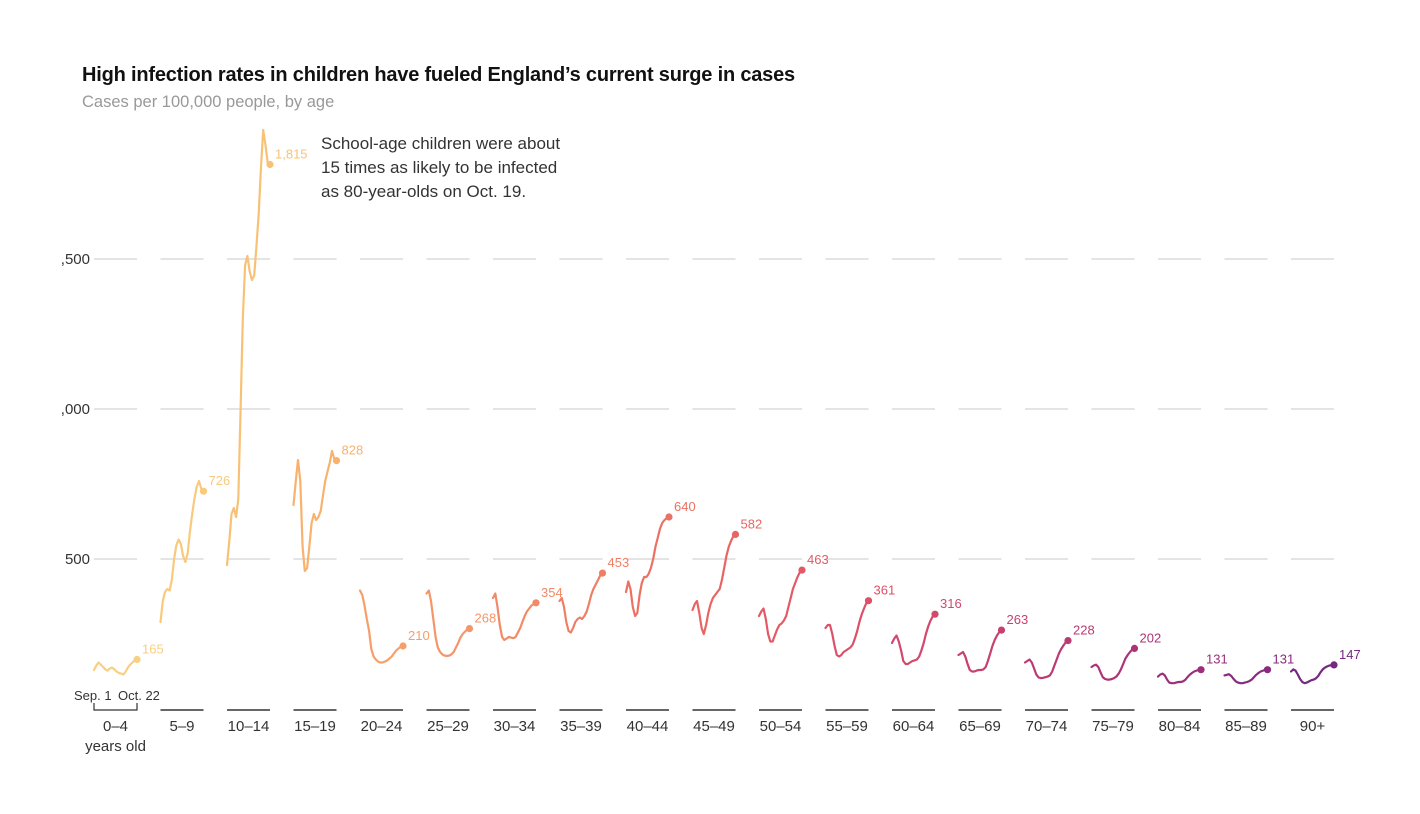 This screenshot has width=1420, height=814. I want to click on age-group-label: 0–4, so click(115, 726).